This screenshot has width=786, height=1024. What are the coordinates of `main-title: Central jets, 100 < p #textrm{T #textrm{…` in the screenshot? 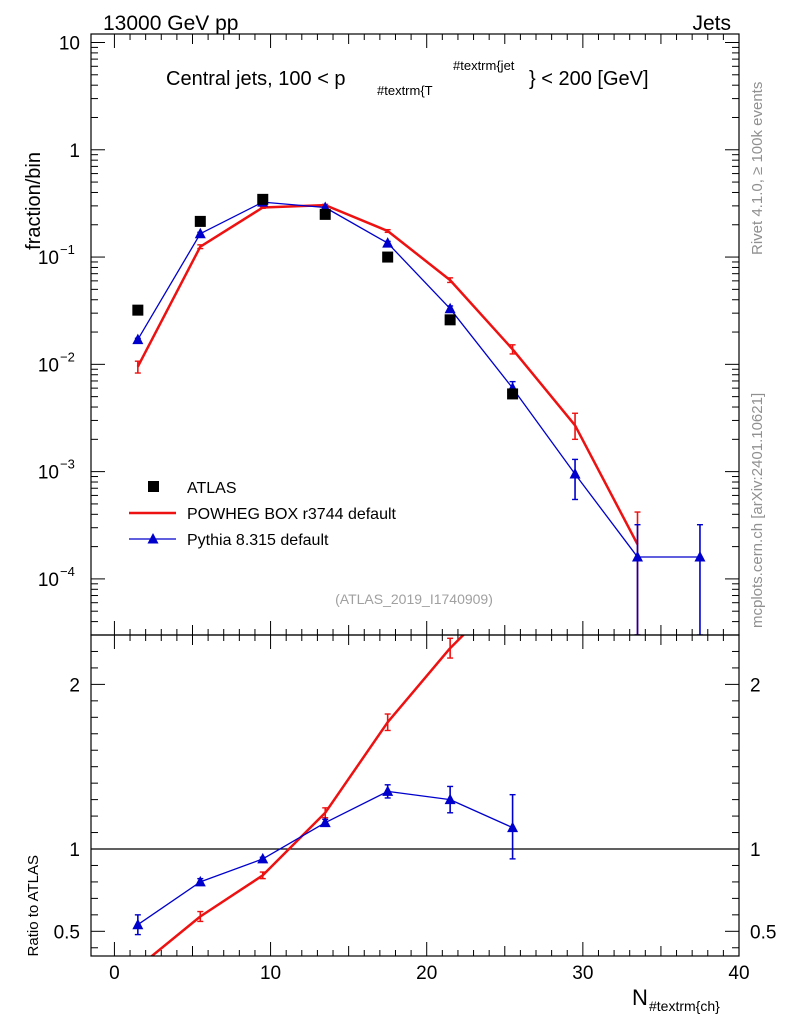 It's located at (407, 78).